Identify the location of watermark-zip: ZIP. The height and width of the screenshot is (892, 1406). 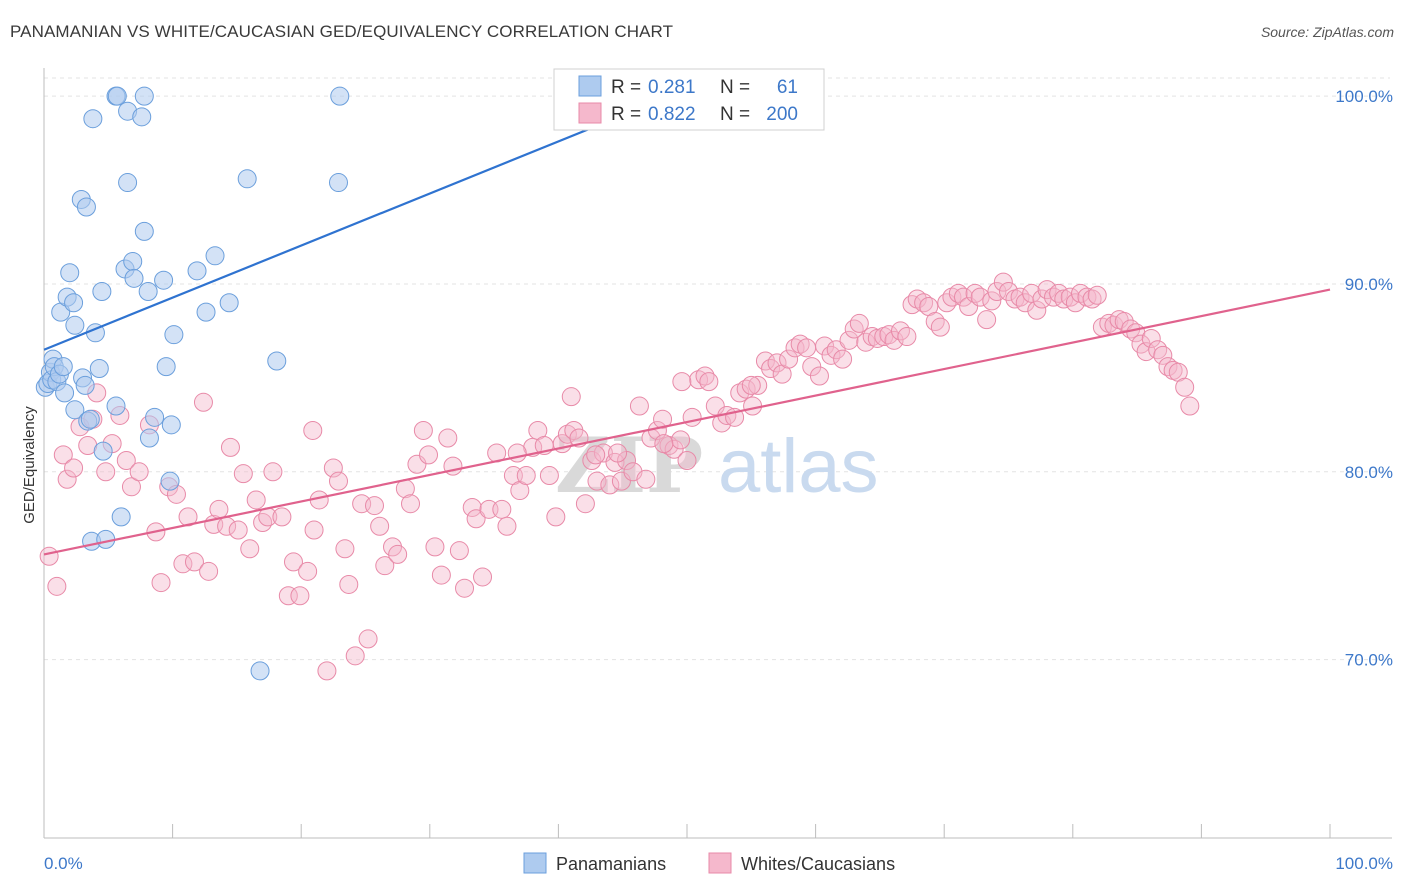
(629, 465).